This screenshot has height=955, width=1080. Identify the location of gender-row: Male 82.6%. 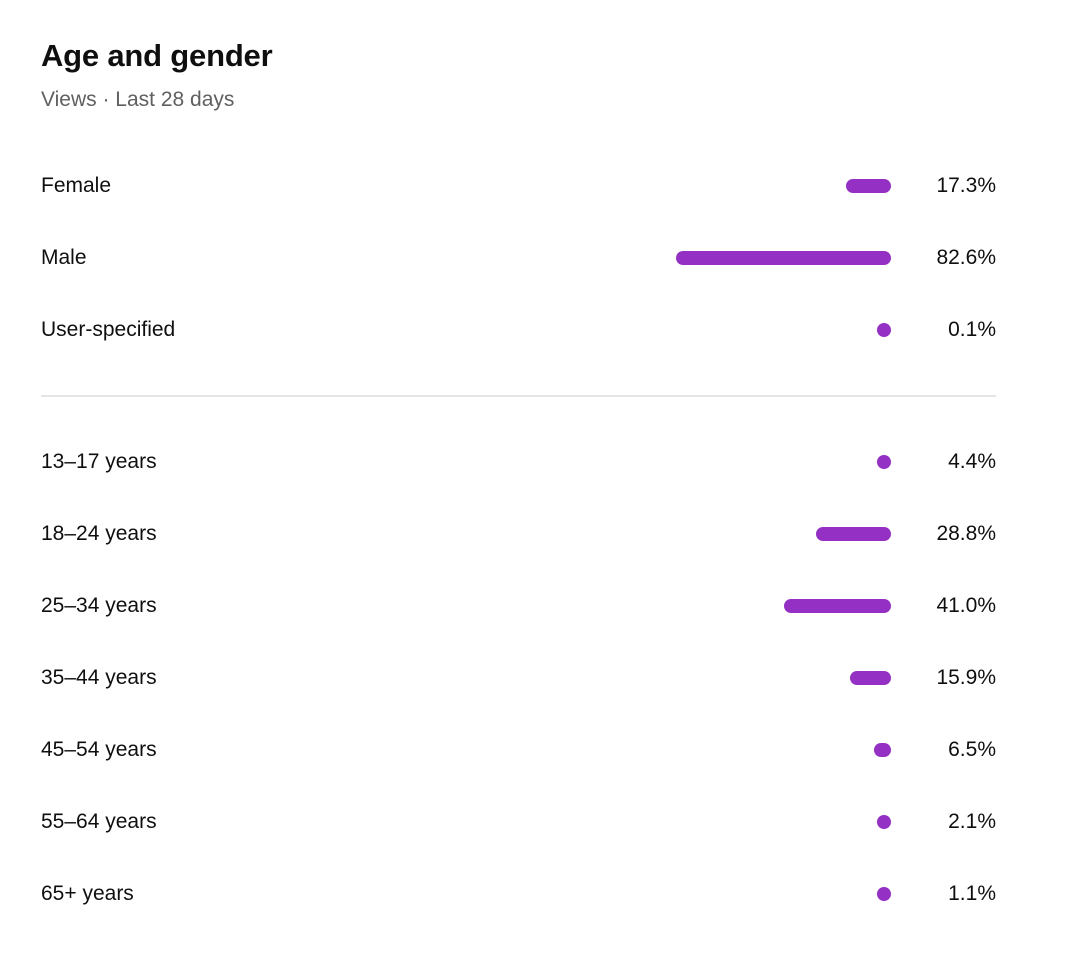
(518, 258).